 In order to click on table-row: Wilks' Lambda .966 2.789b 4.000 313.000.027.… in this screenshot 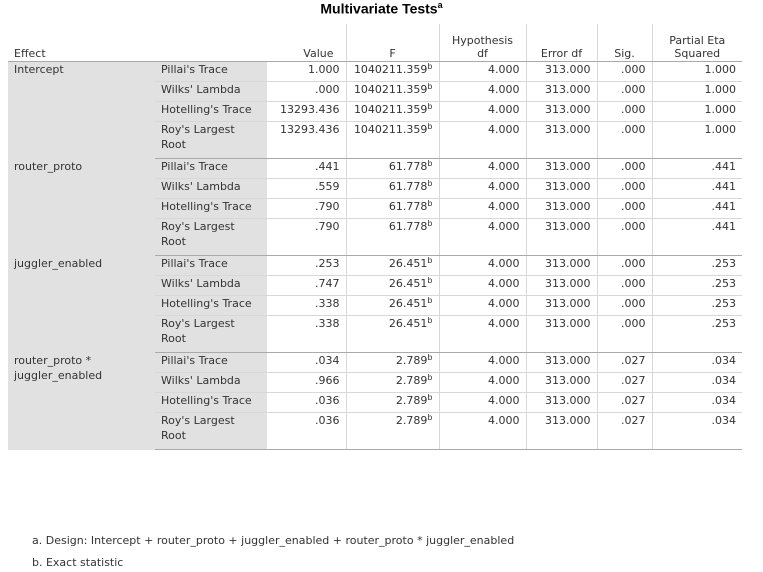, I will do `click(375, 382)`.